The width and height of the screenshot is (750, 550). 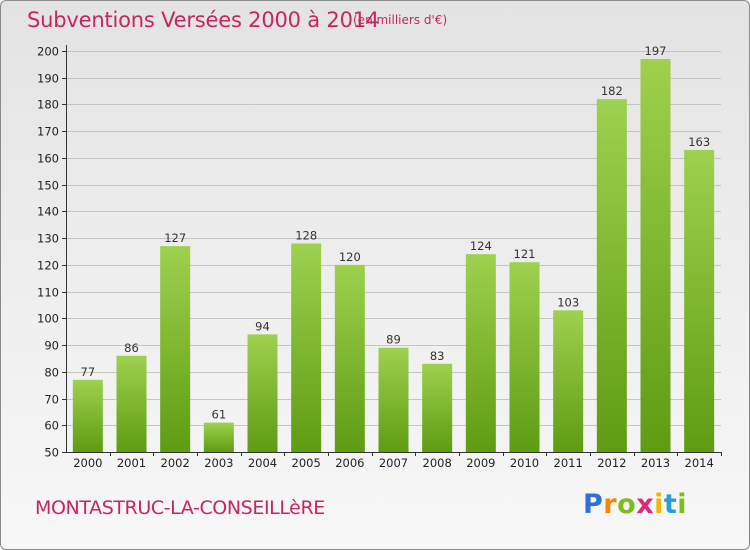 What do you see at coordinates (48, 293) in the screenshot?
I see `y-tick-label: 110` at bounding box center [48, 293].